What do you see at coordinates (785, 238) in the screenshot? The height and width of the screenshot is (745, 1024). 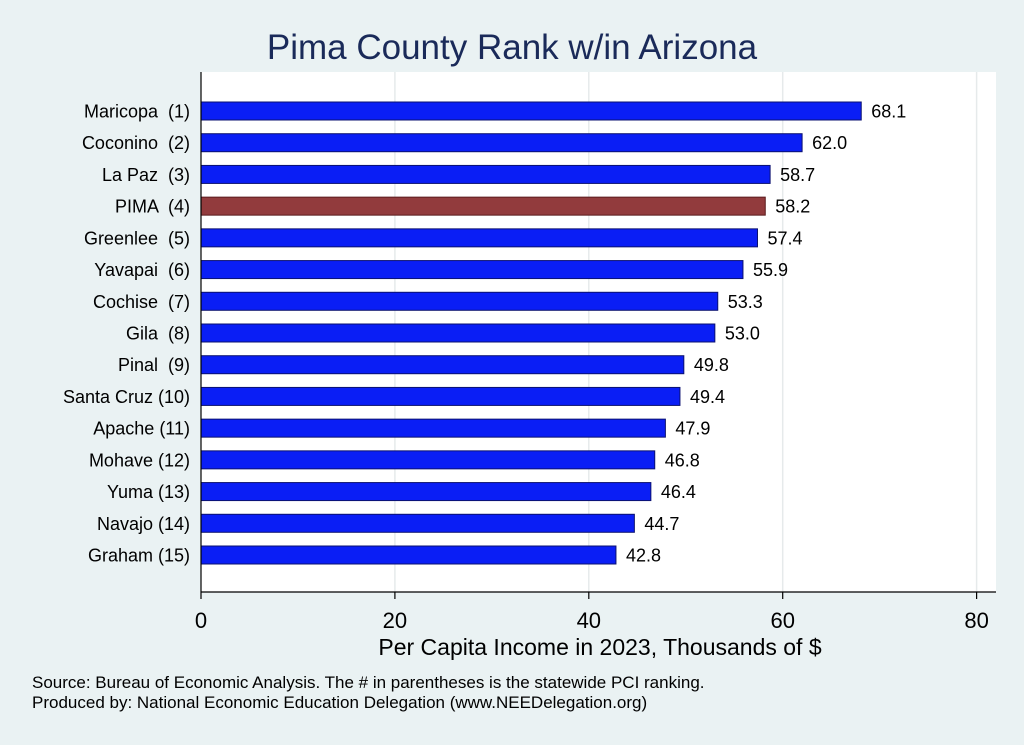 I see `value-label: 57.4` at bounding box center [785, 238].